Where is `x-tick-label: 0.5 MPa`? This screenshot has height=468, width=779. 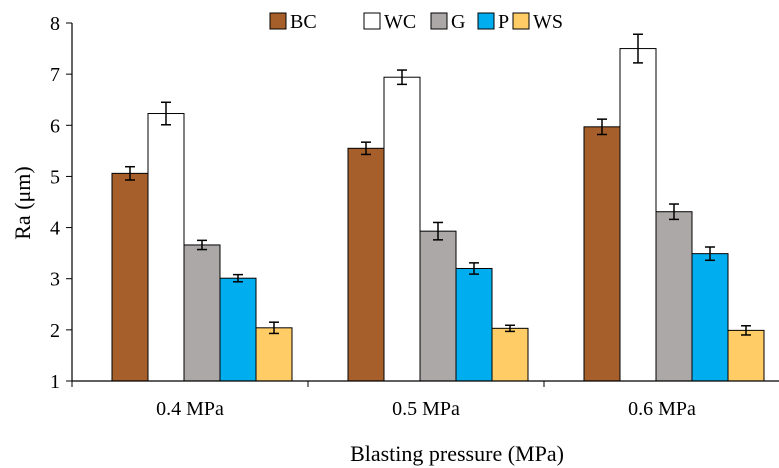
x-tick-label: 0.5 MPa is located at coordinates (426, 409).